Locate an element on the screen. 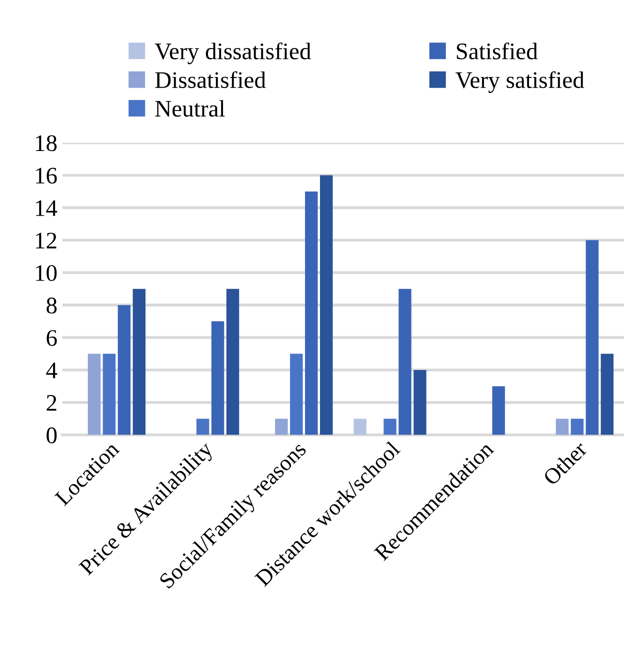  y-tick-label: 10 is located at coordinates (46, 273).